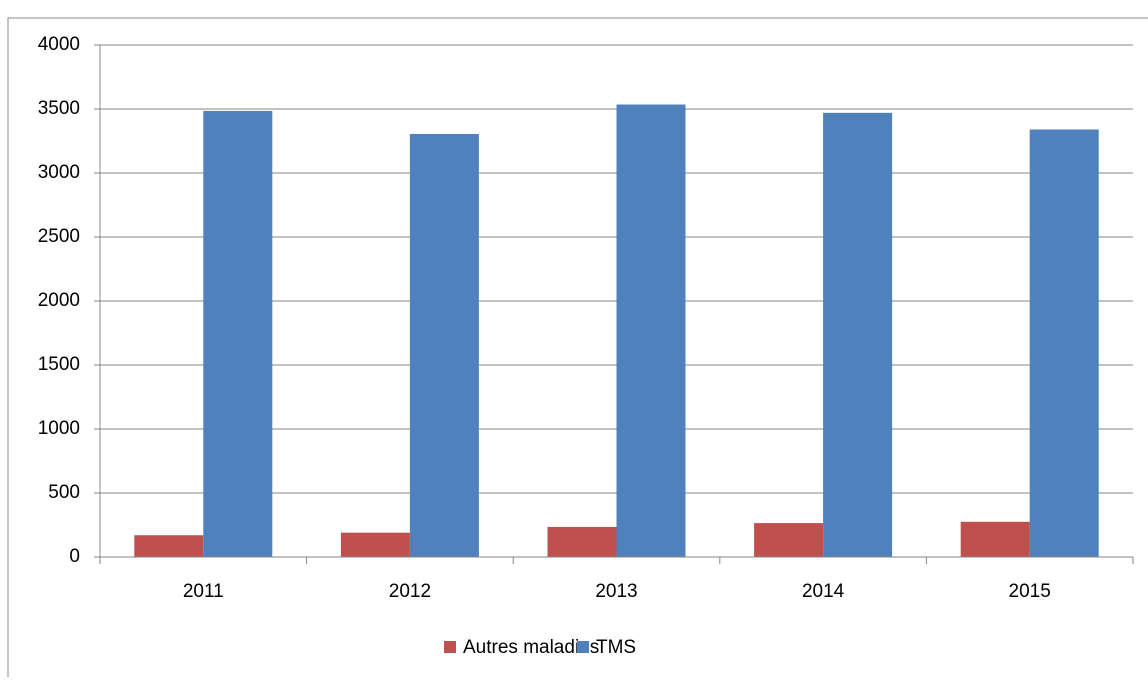 The width and height of the screenshot is (1148, 682). What do you see at coordinates (823, 591) in the screenshot?
I see `x-tick-label: 2014` at bounding box center [823, 591].